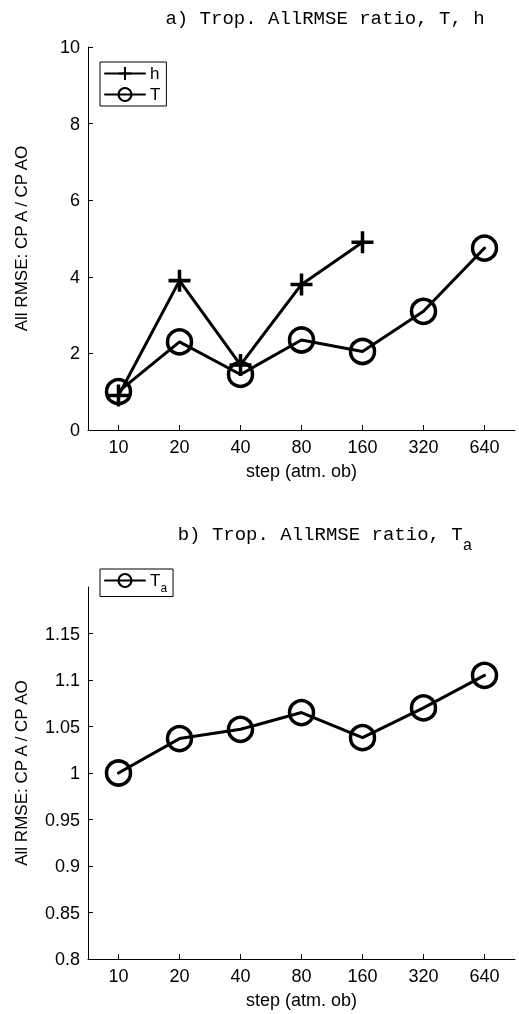  What do you see at coordinates (67, 680) in the screenshot?
I see `y-tick-label: 1.1` at bounding box center [67, 680].